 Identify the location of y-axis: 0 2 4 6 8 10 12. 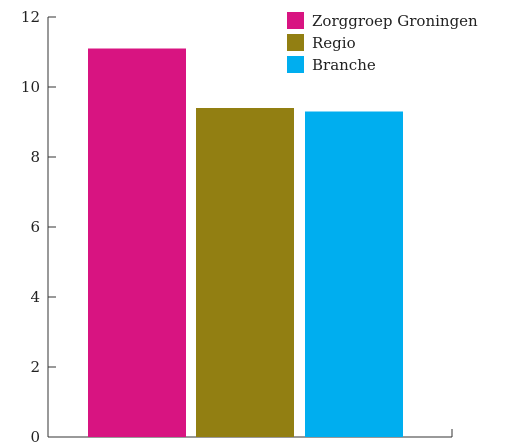
(38, 226).